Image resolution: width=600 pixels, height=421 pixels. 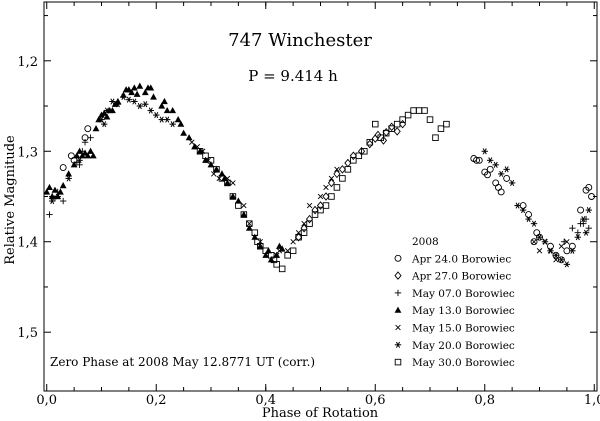 What do you see at coordinates (375, 400) in the screenshot?
I see `x-tick-label: 0,6` at bounding box center [375, 400].